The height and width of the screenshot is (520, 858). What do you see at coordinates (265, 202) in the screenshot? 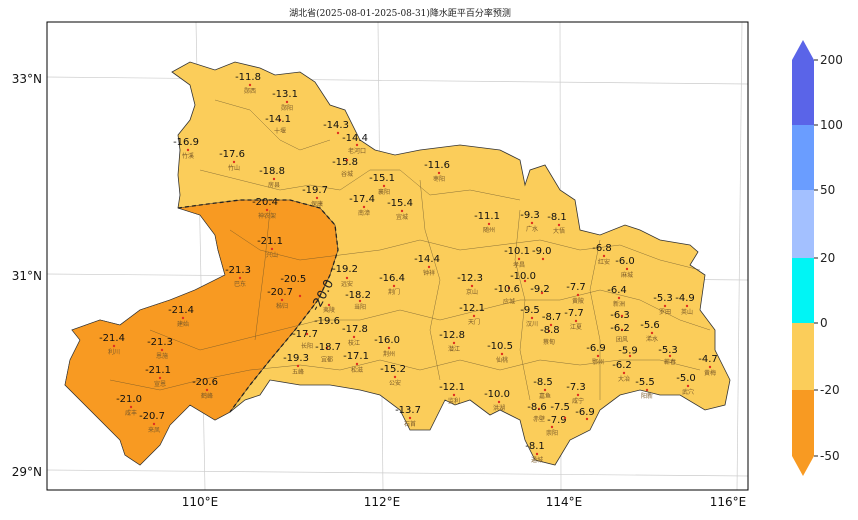
I see `station-value: -20.4` at bounding box center [265, 202].